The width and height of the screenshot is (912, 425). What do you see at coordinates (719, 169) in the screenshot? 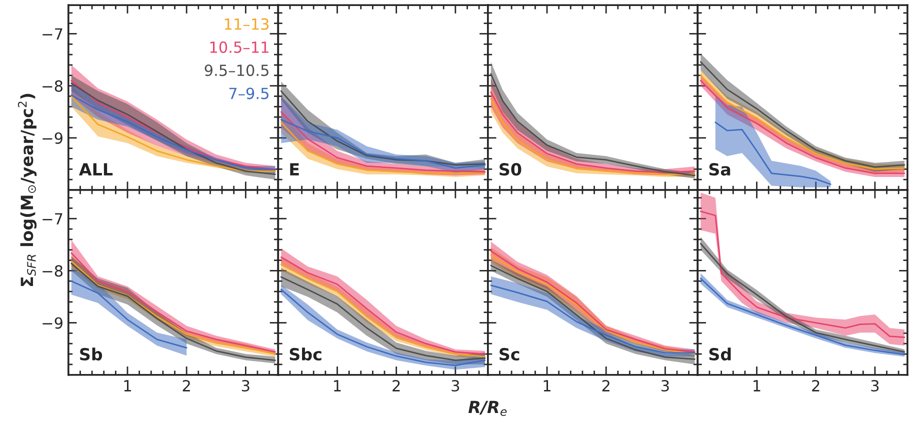
I see `text: Sa` at bounding box center [719, 169].